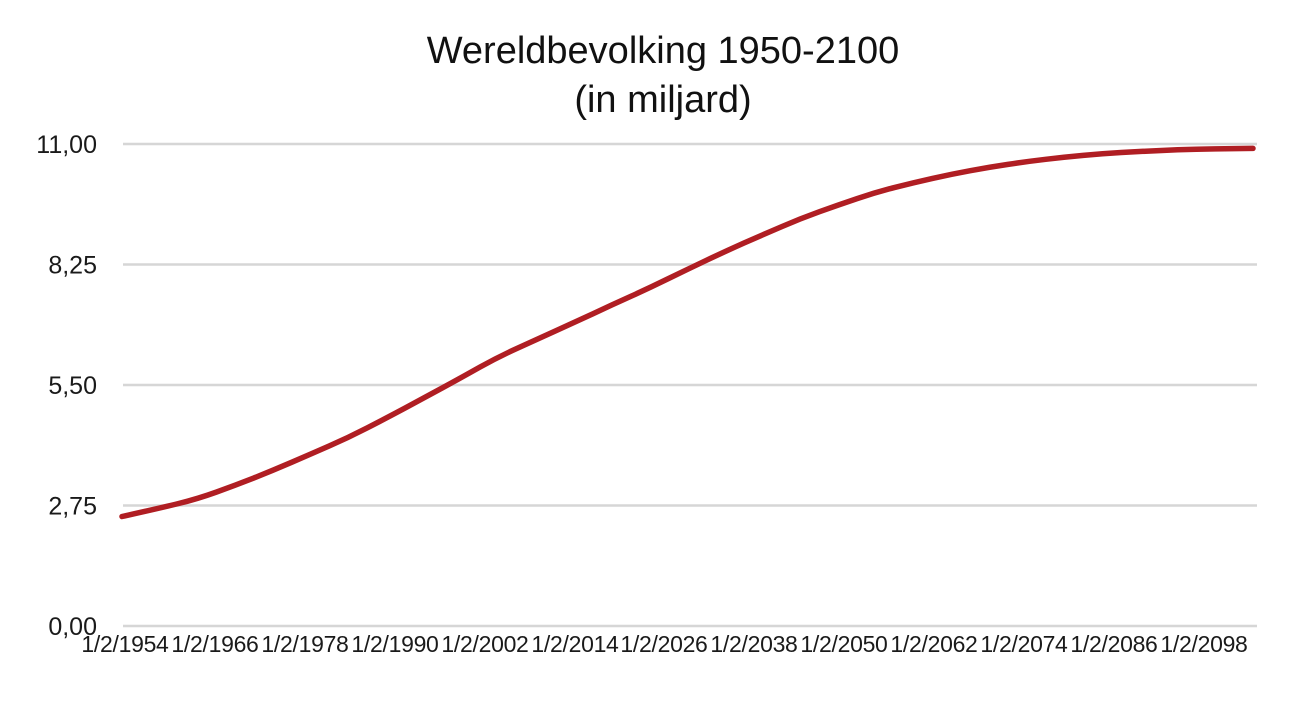 This screenshot has width=1302, height=703. I want to click on x-tick-3: 1/2/1990, so click(394, 644).